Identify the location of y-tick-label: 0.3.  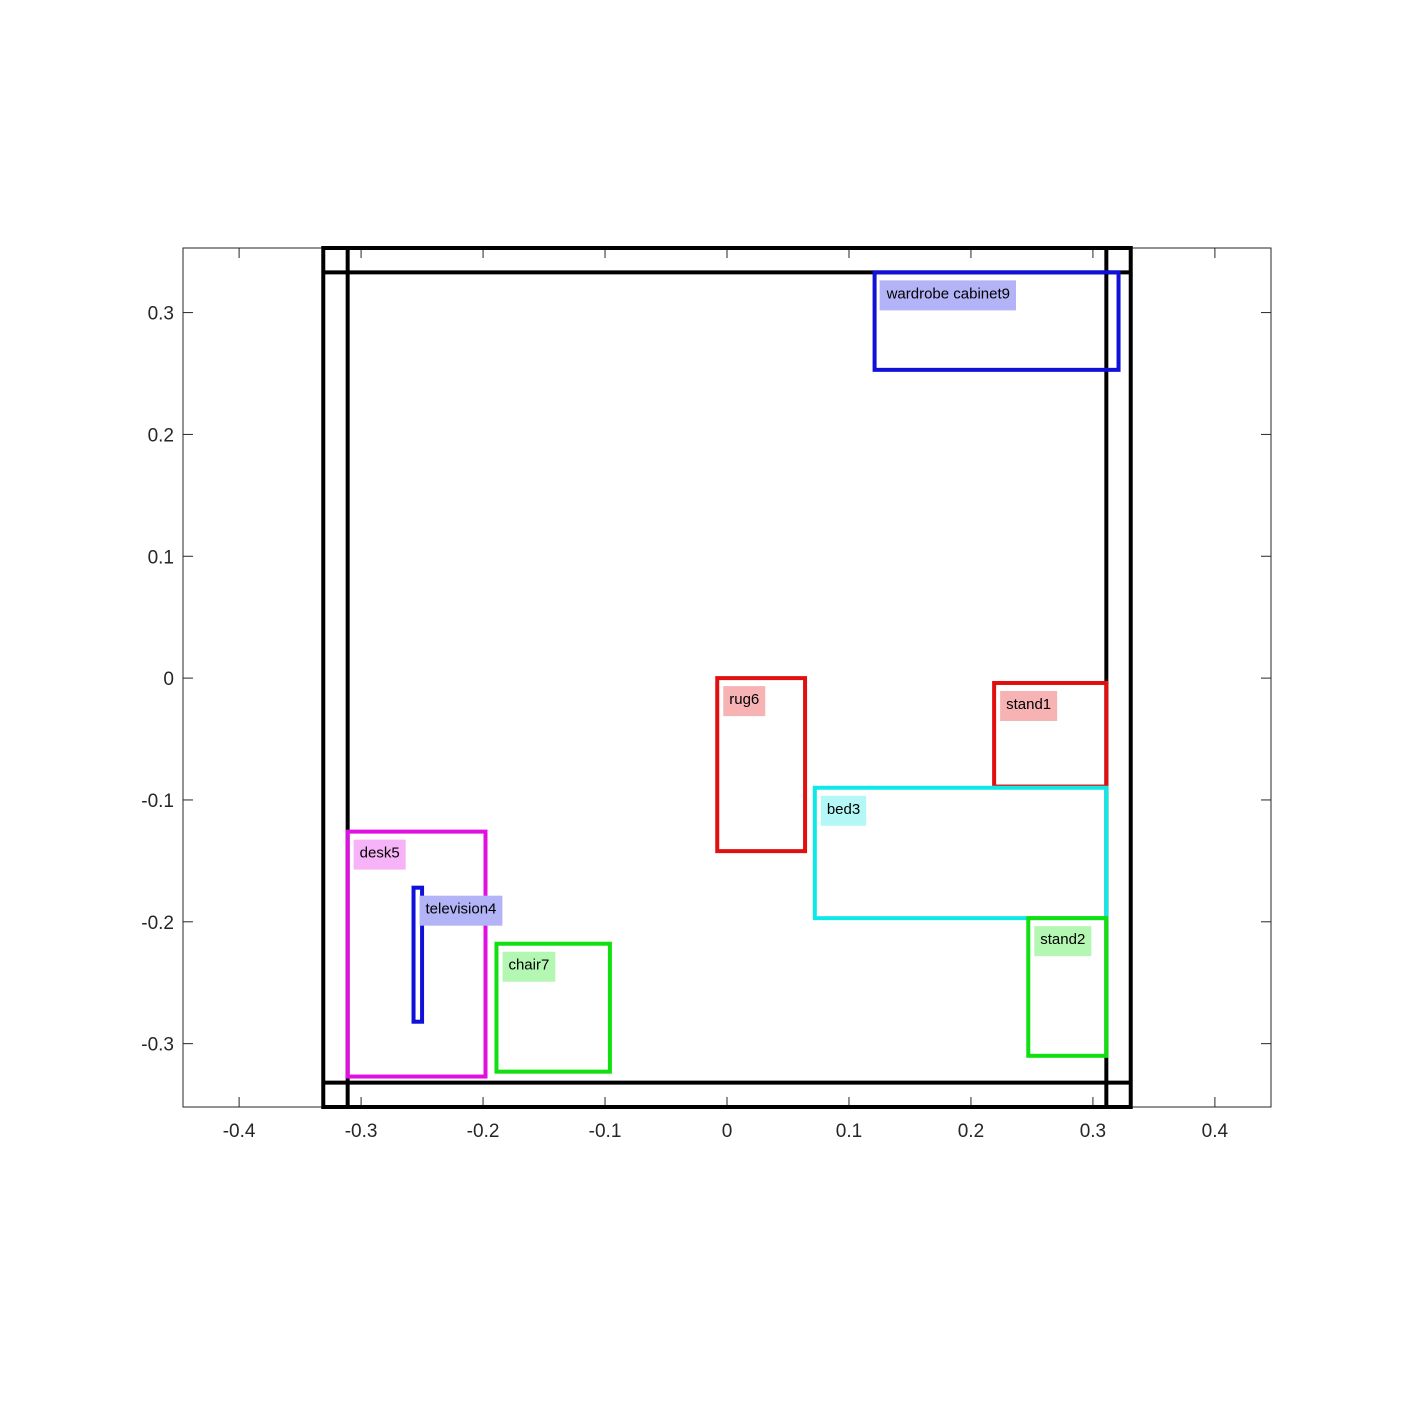
(161, 314).